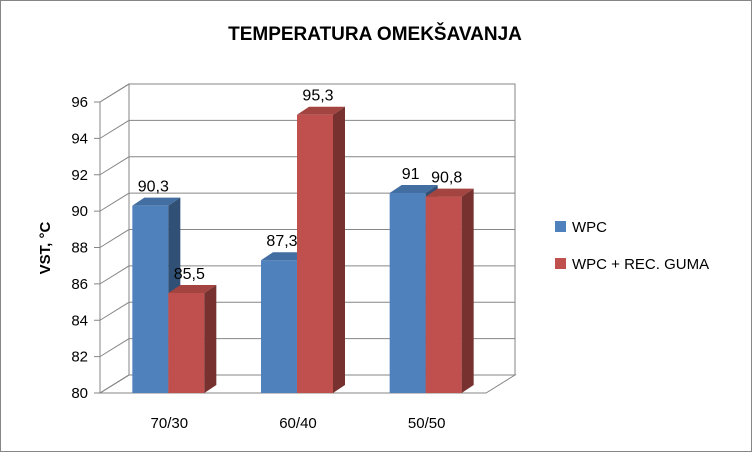 This screenshot has height=452, width=752. I want to click on x-tick-label: 60/40, so click(298, 423).